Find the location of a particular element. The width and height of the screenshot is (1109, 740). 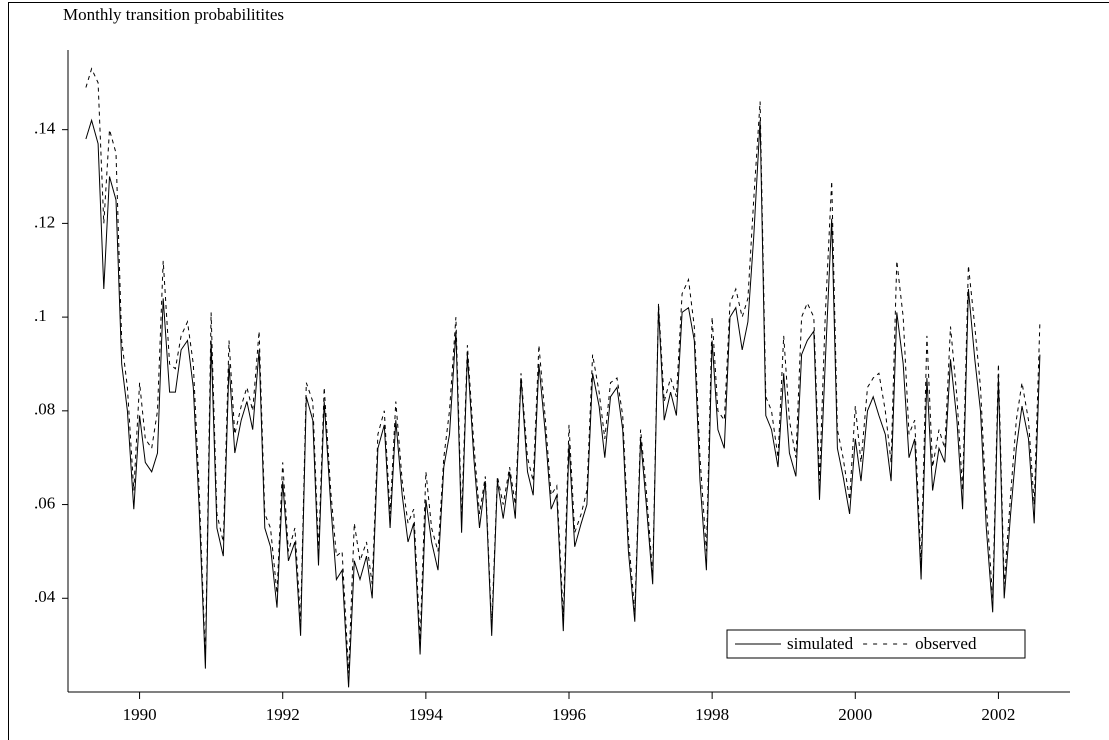

x-tick-label: 1996 is located at coordinates (569, 714).